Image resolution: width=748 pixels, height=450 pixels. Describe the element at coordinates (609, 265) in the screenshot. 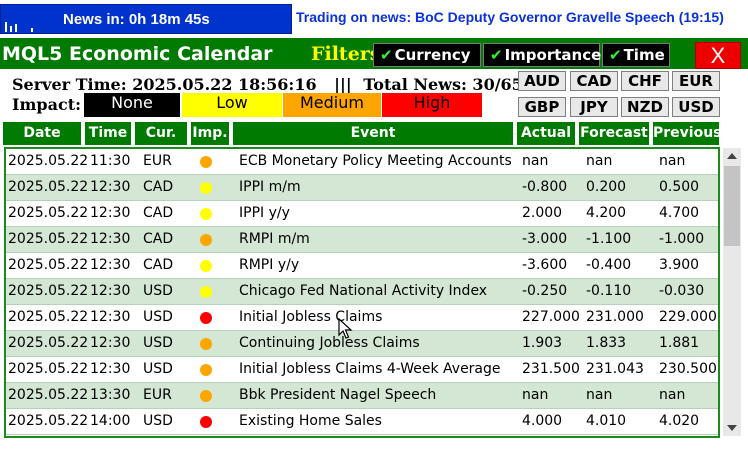

I see `row-forecast: -0.400` at that location.